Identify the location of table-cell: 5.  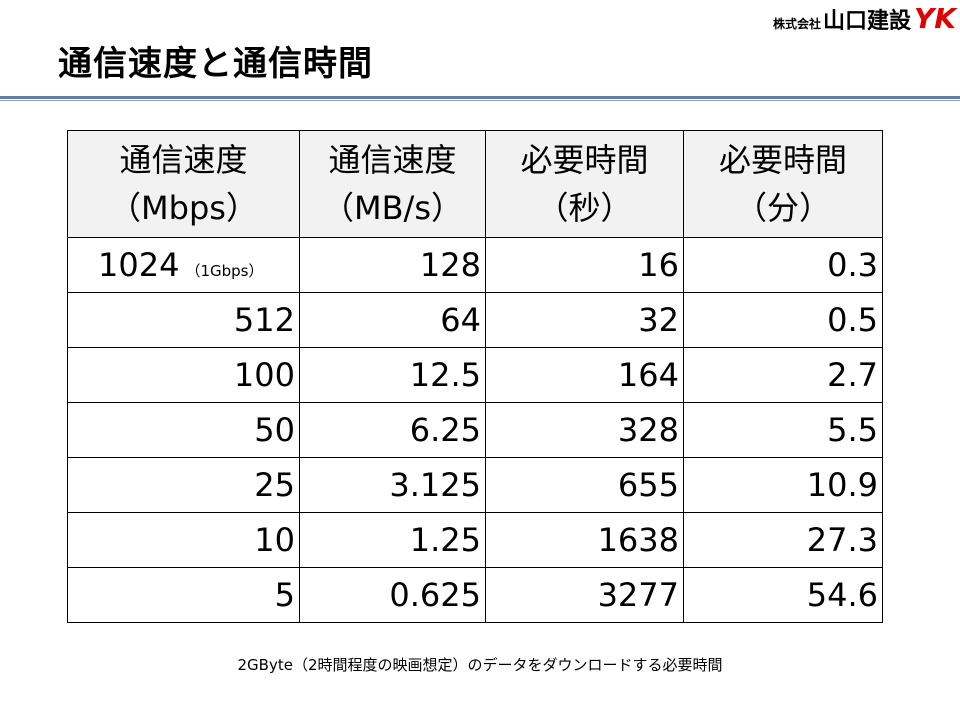
(183, 595).